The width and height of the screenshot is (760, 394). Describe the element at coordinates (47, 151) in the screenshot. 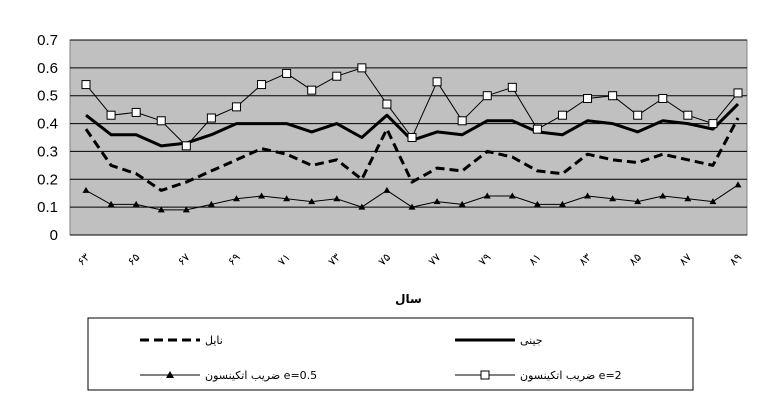

I see `y-tick-label: 0.3` at that location.